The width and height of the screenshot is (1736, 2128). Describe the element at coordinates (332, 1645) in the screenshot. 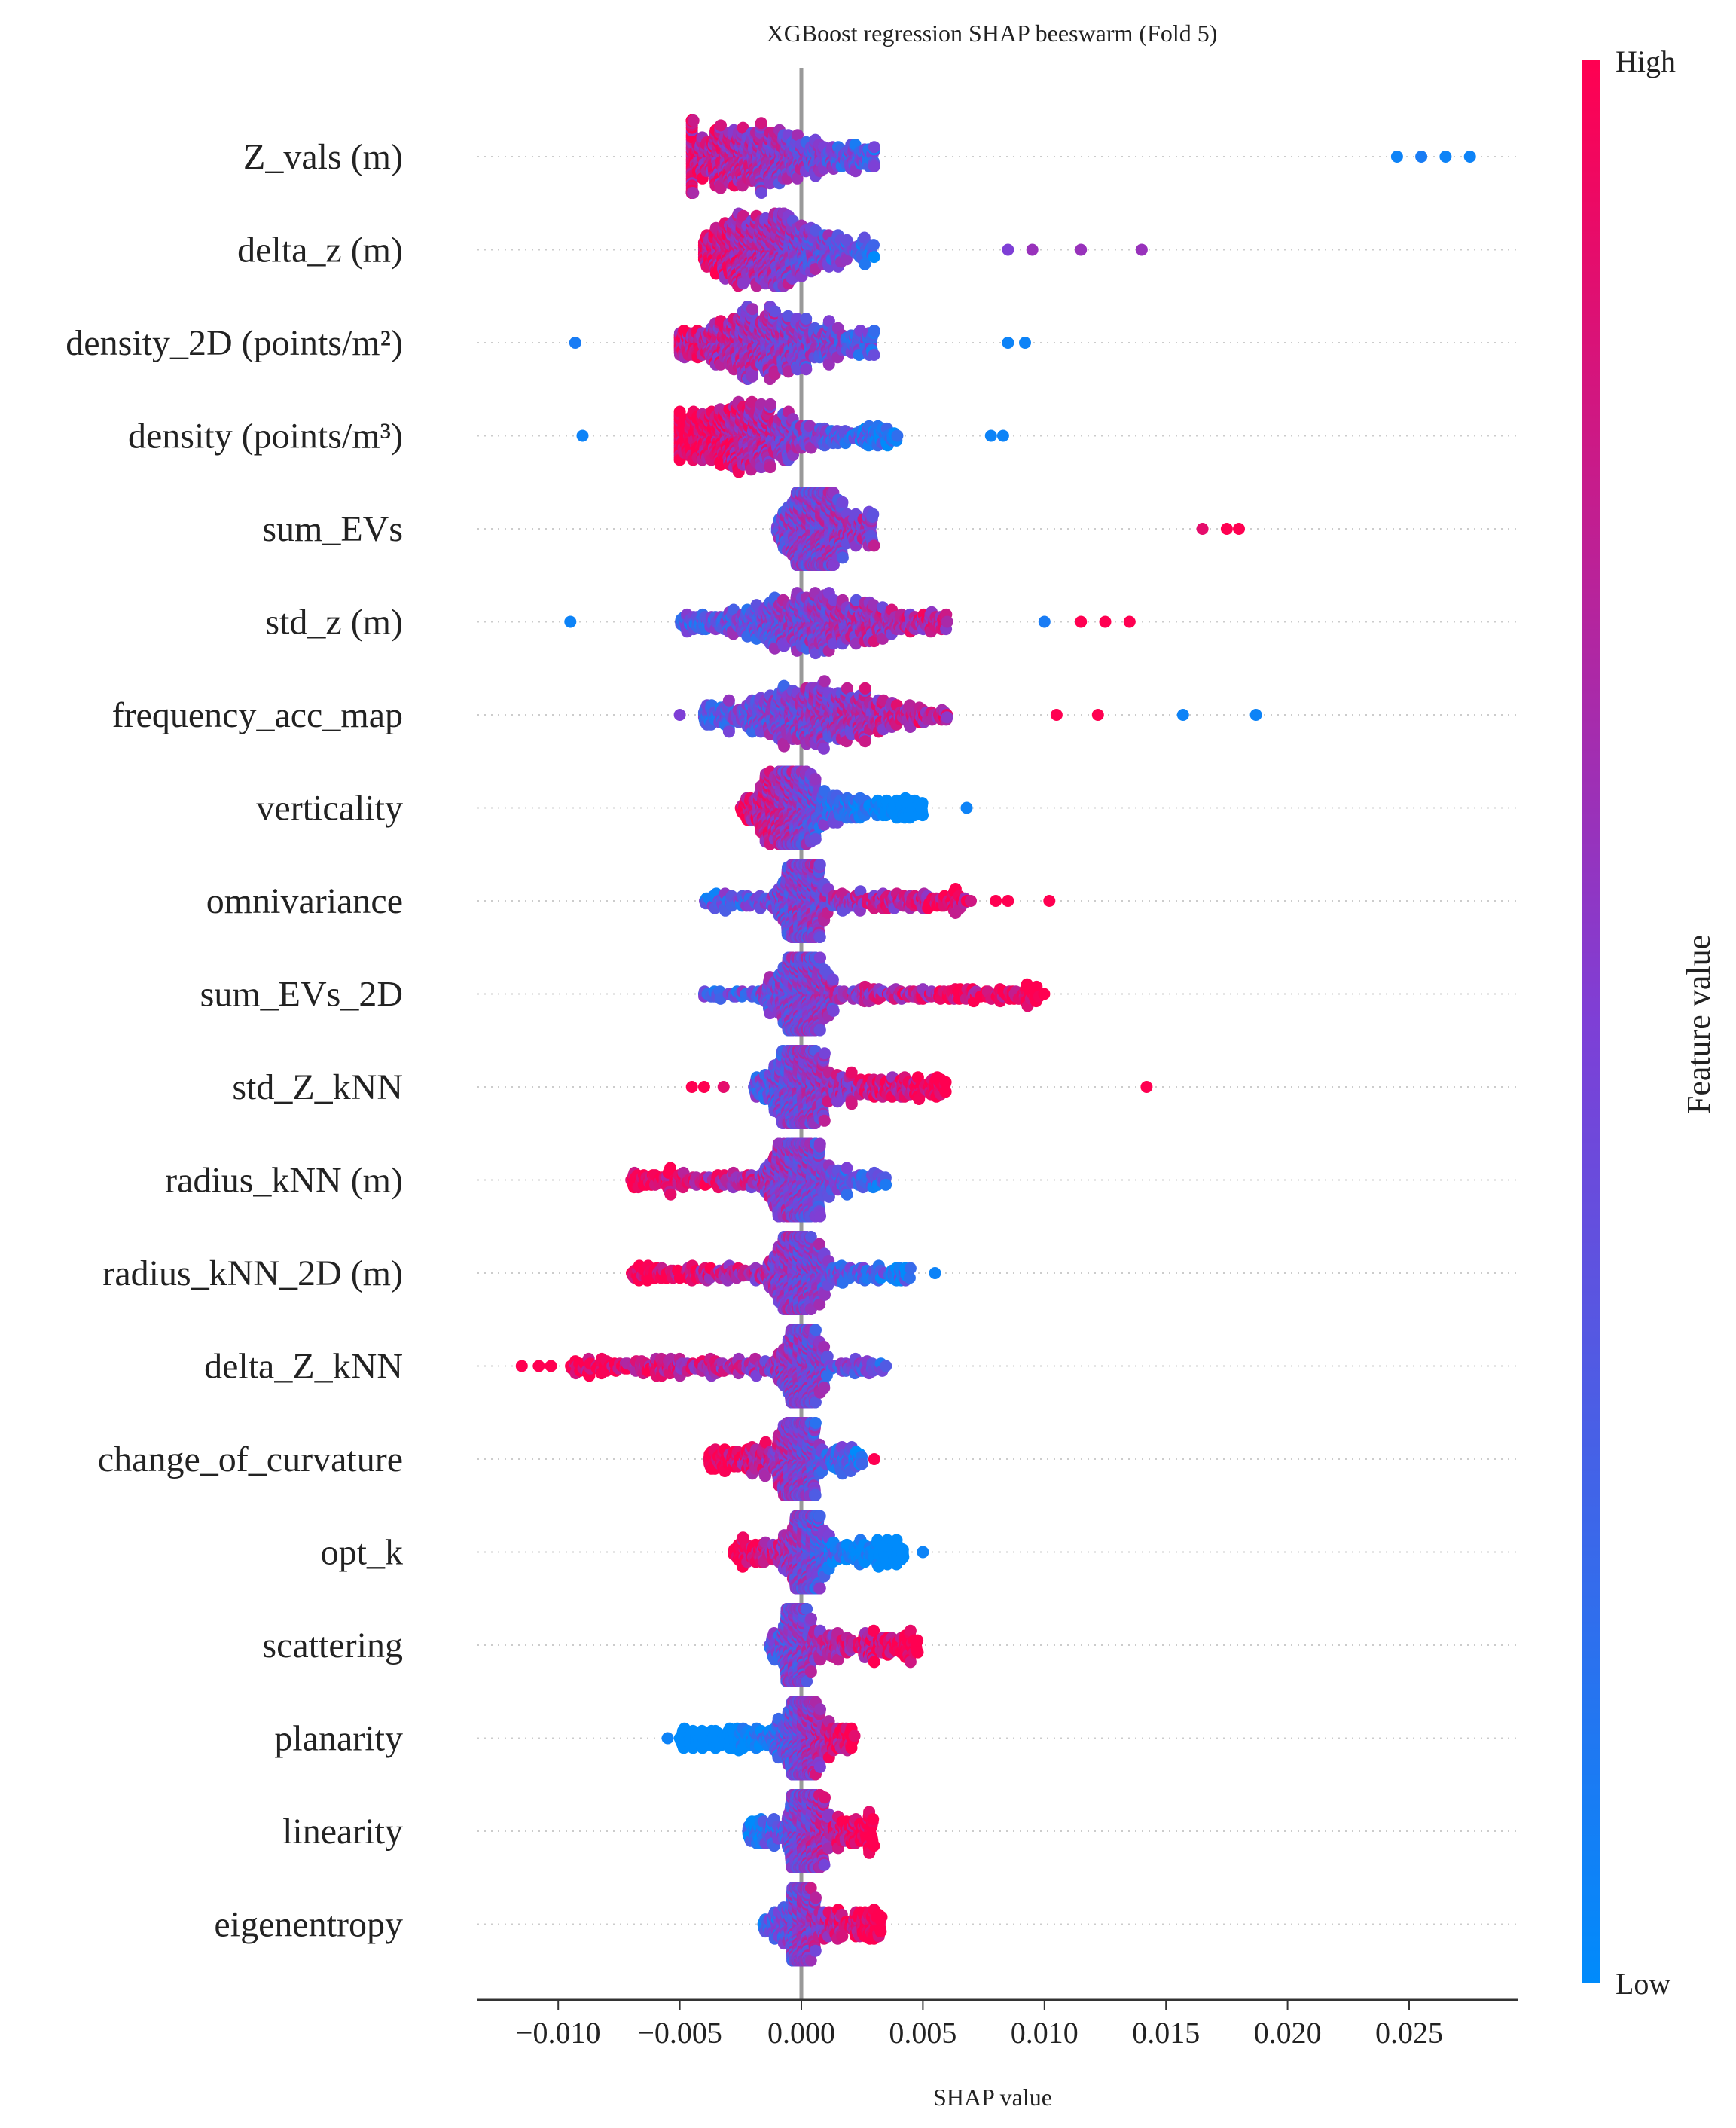

I see `feature-label: scattering` at that location.